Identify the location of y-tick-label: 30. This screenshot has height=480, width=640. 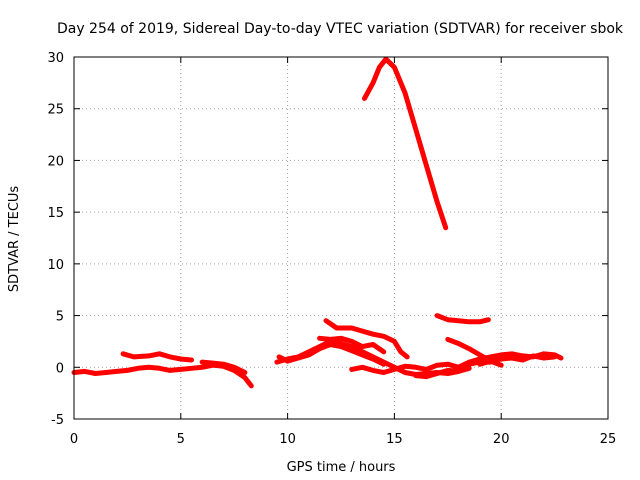
(55, 58).